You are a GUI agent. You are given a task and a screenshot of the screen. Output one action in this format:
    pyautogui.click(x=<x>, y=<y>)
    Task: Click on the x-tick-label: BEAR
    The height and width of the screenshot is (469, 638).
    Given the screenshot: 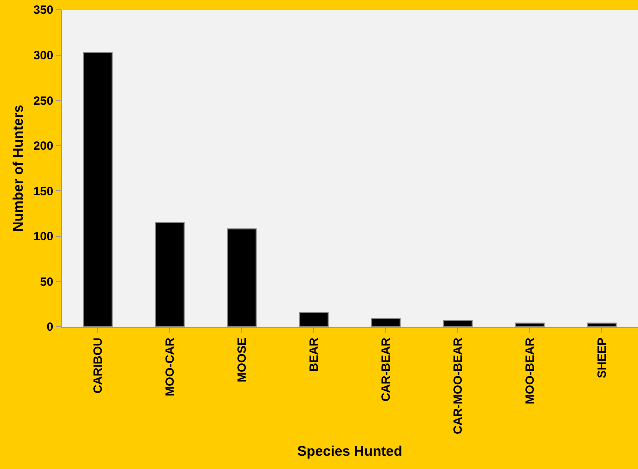 What is the action you would take?
    pyautogui.click(x=313, y=354)
    